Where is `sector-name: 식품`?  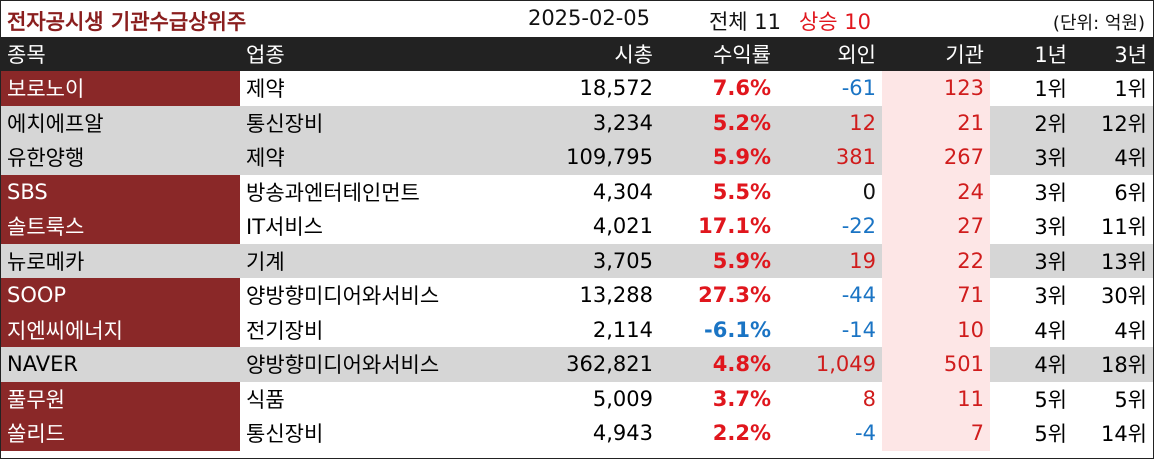
sector-name: 식품 is located at coordinates (363, 398).